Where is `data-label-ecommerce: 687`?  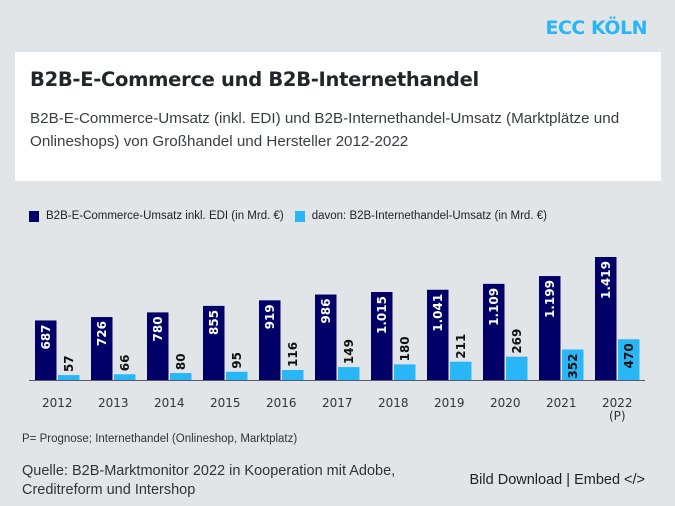 data-label-ecommerce: 687 is located at coordinates (46, 336).